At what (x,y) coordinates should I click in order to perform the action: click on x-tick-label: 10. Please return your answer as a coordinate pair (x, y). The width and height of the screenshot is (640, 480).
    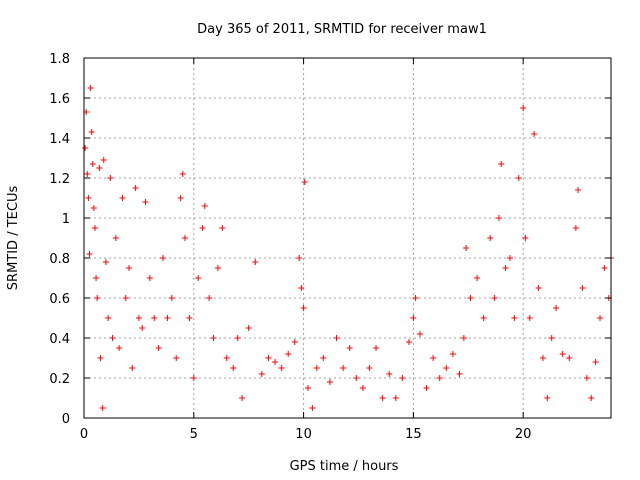
    Looking at the image, I should click on (303, 434).